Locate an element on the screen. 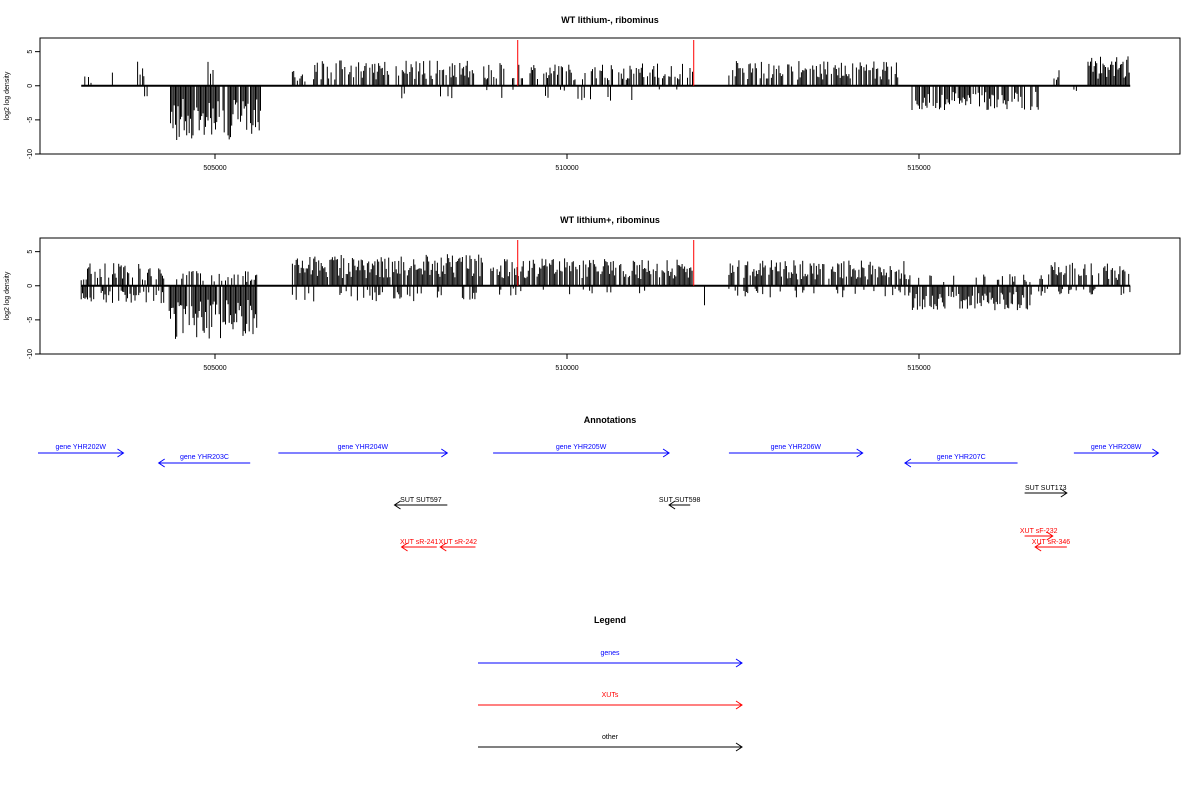  panel-title: WT lithium+, ribominus is located at coordinates (610, 220).